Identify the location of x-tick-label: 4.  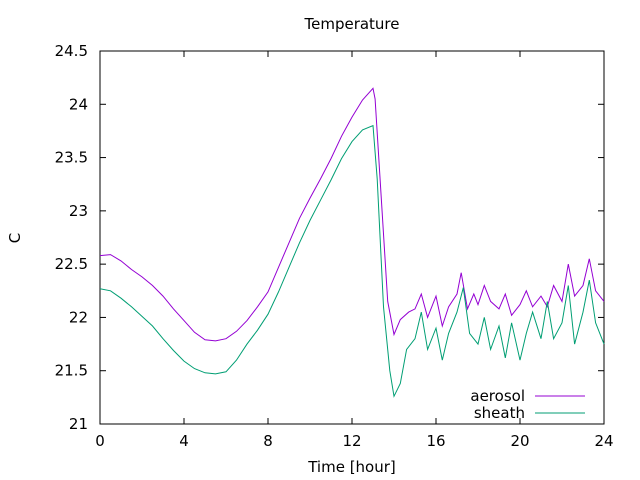
(184, 441).